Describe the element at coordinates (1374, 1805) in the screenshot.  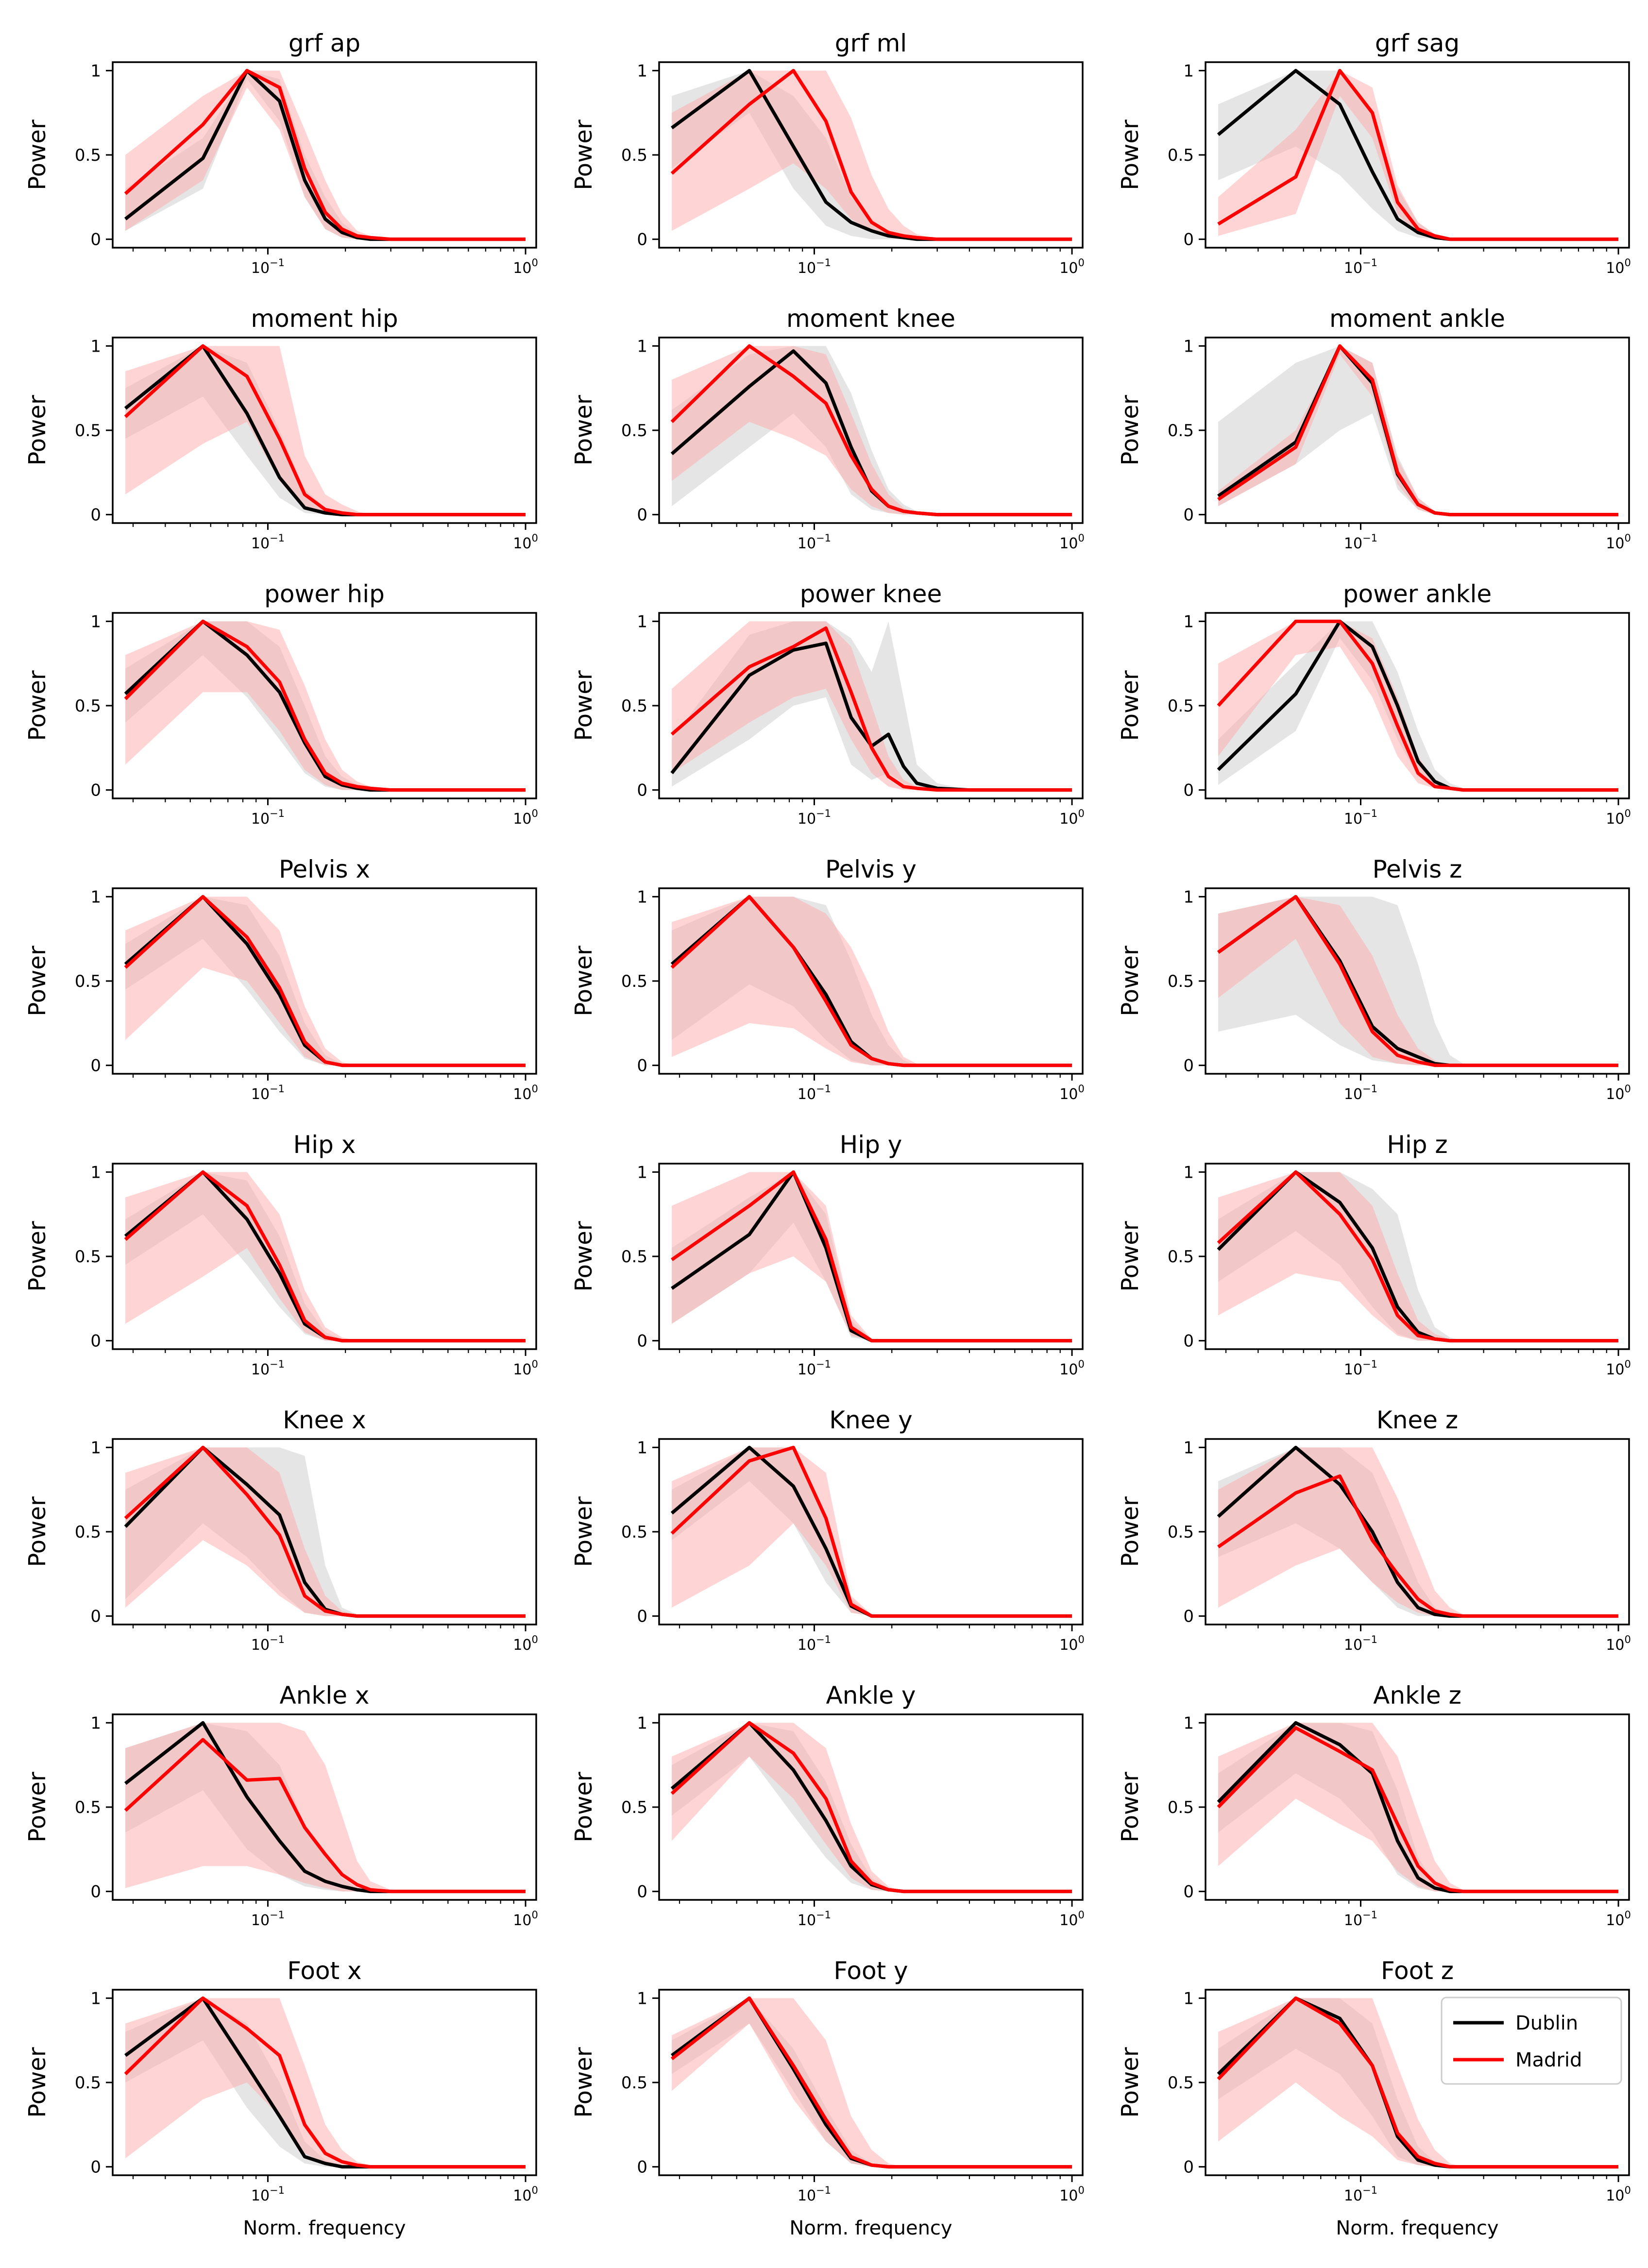
I see `subplot: 0 0.5 1 10⁻¹ 100 Ankle z Power` at that location.